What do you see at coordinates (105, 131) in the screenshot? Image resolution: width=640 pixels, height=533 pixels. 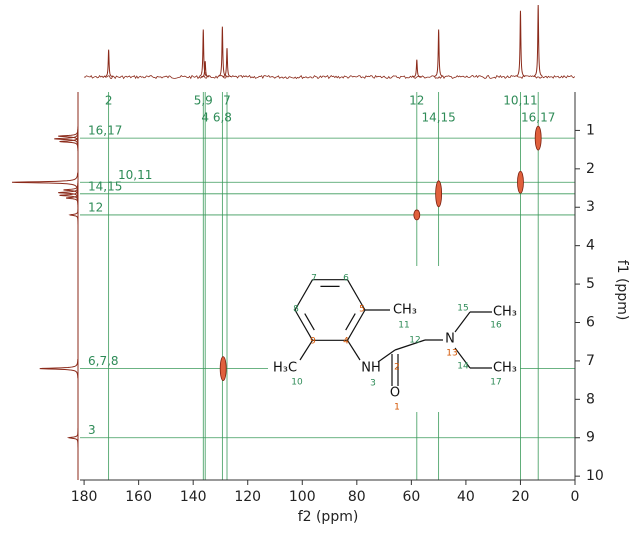 I see `row-label: 16,17` at bounding box center [105, 131].